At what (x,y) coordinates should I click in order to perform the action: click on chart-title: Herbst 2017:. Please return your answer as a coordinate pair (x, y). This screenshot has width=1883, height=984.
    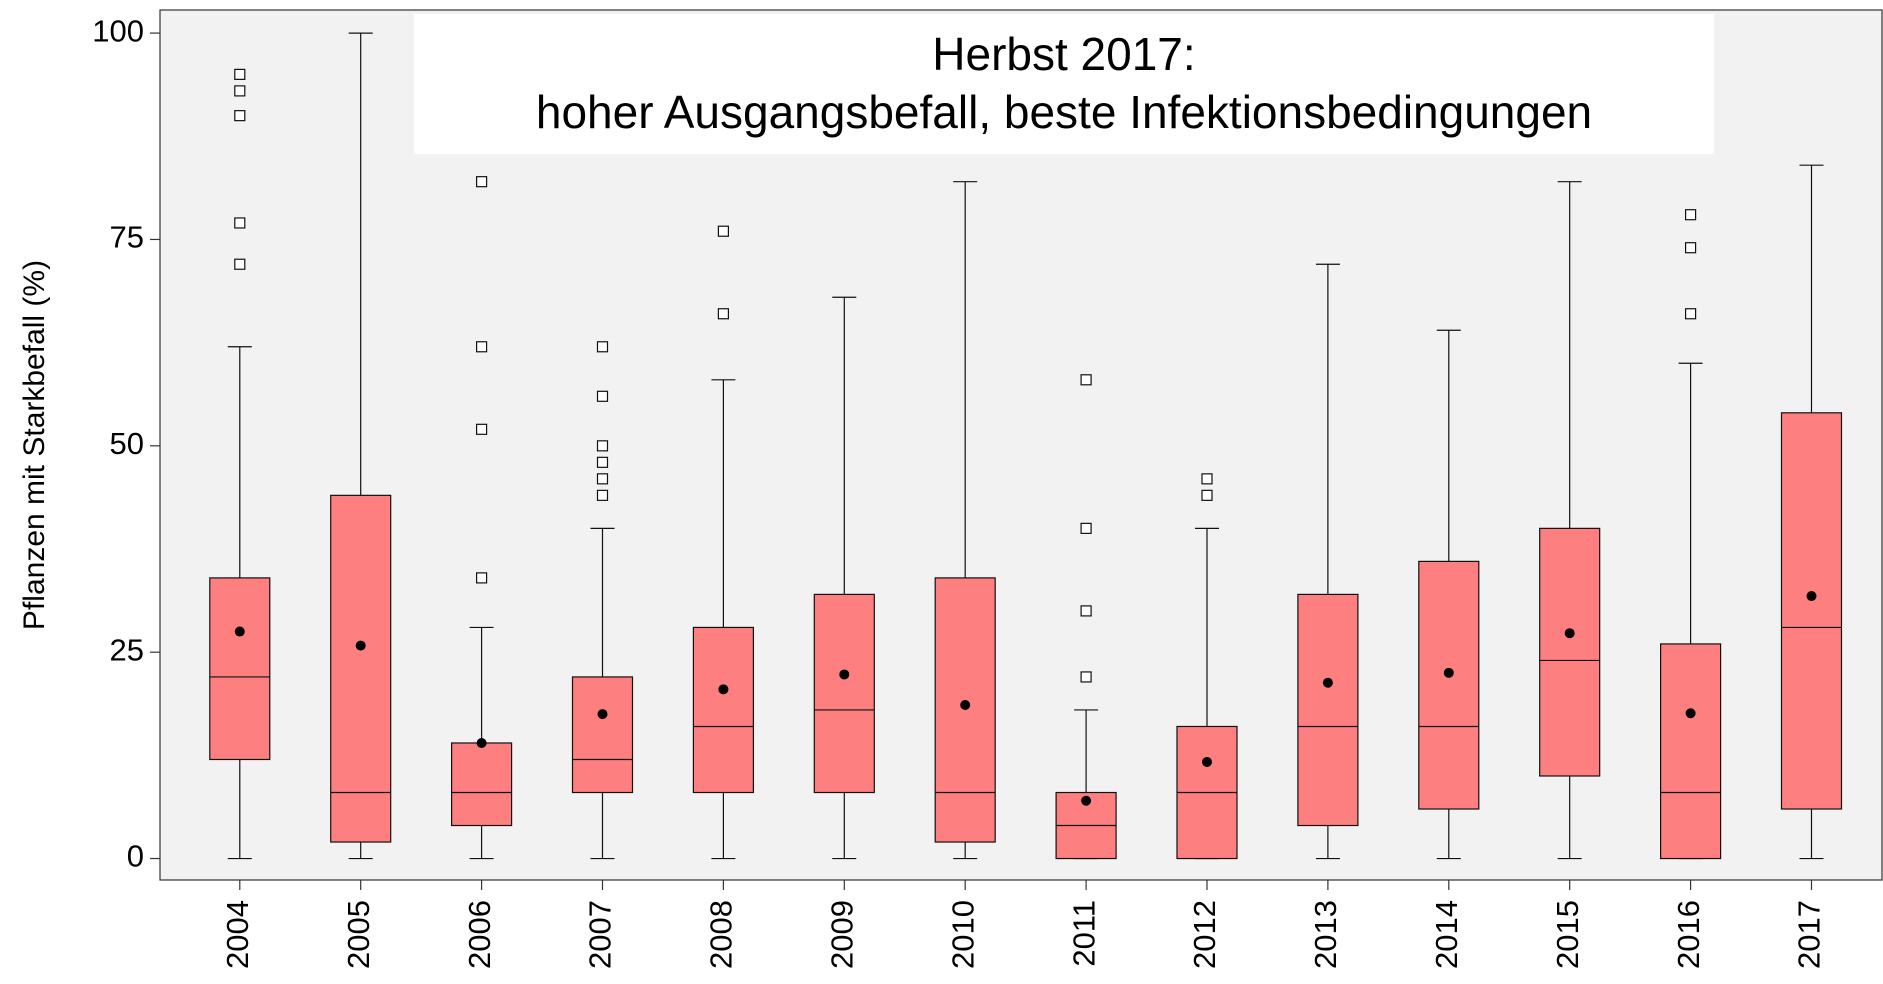
    Looking at the image, I should click on (1063, 54).